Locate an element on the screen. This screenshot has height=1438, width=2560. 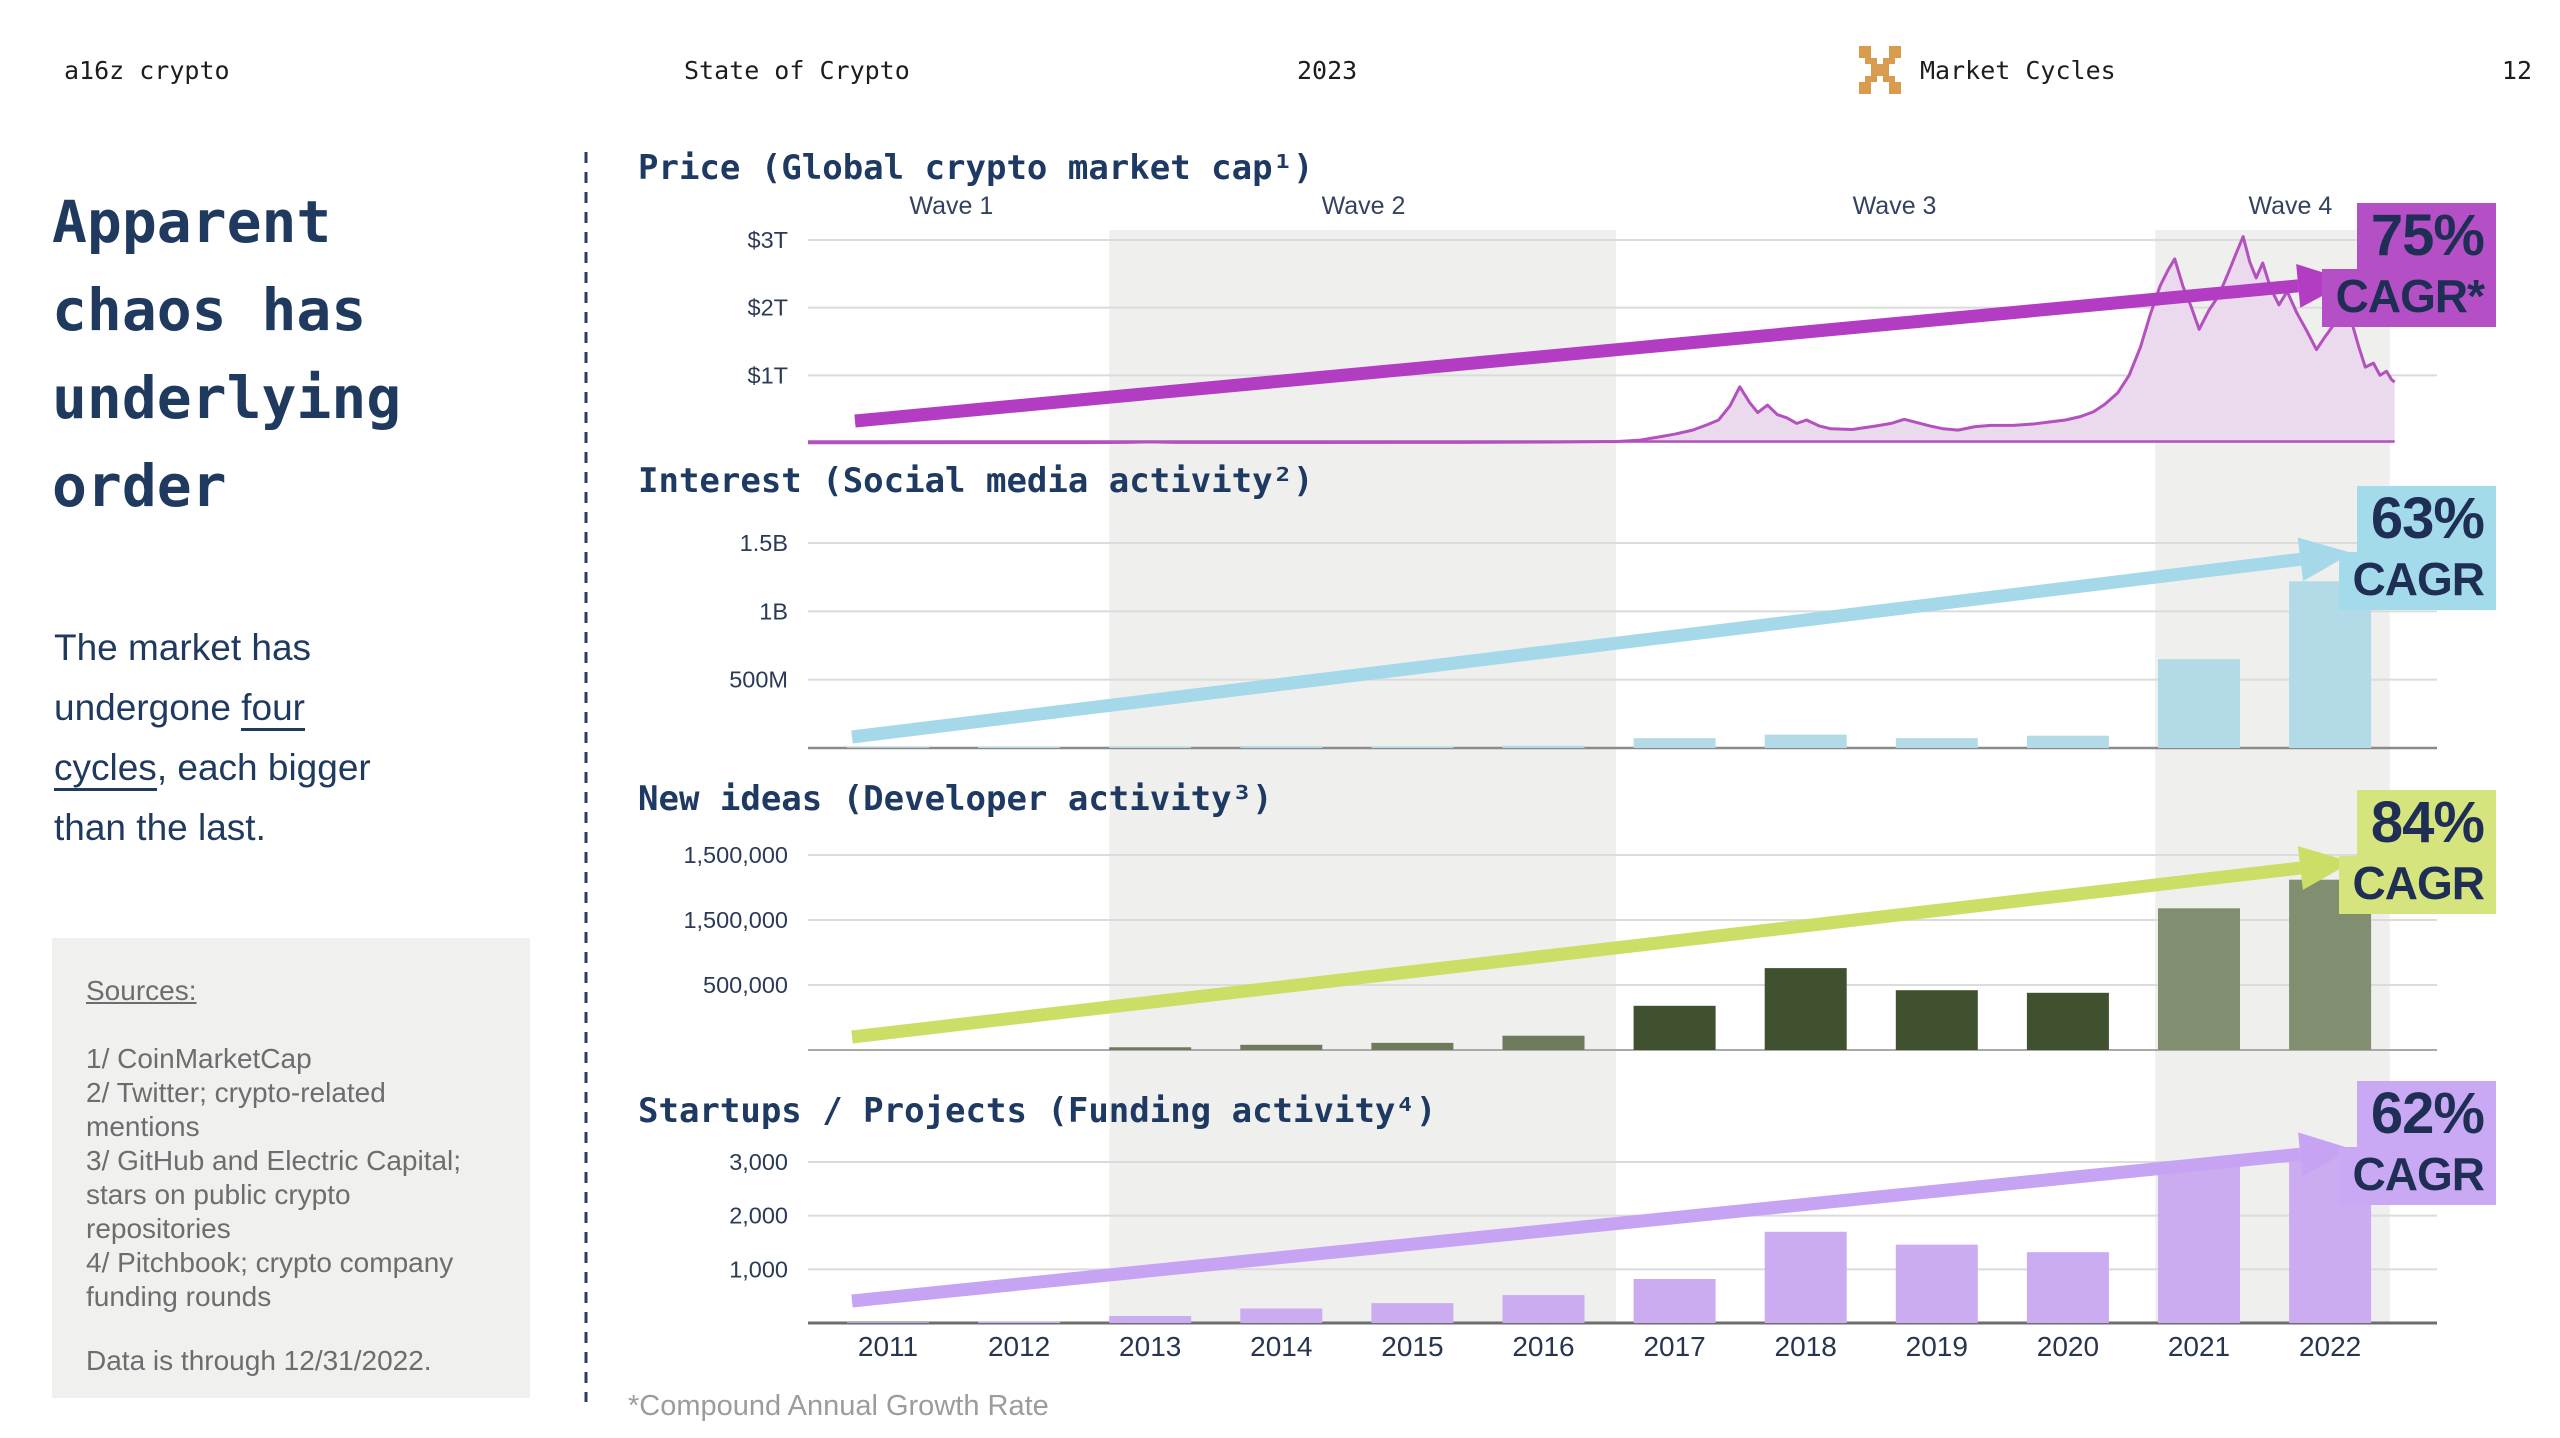
deck-year: 2023 is located at coordinates (1327, 70).